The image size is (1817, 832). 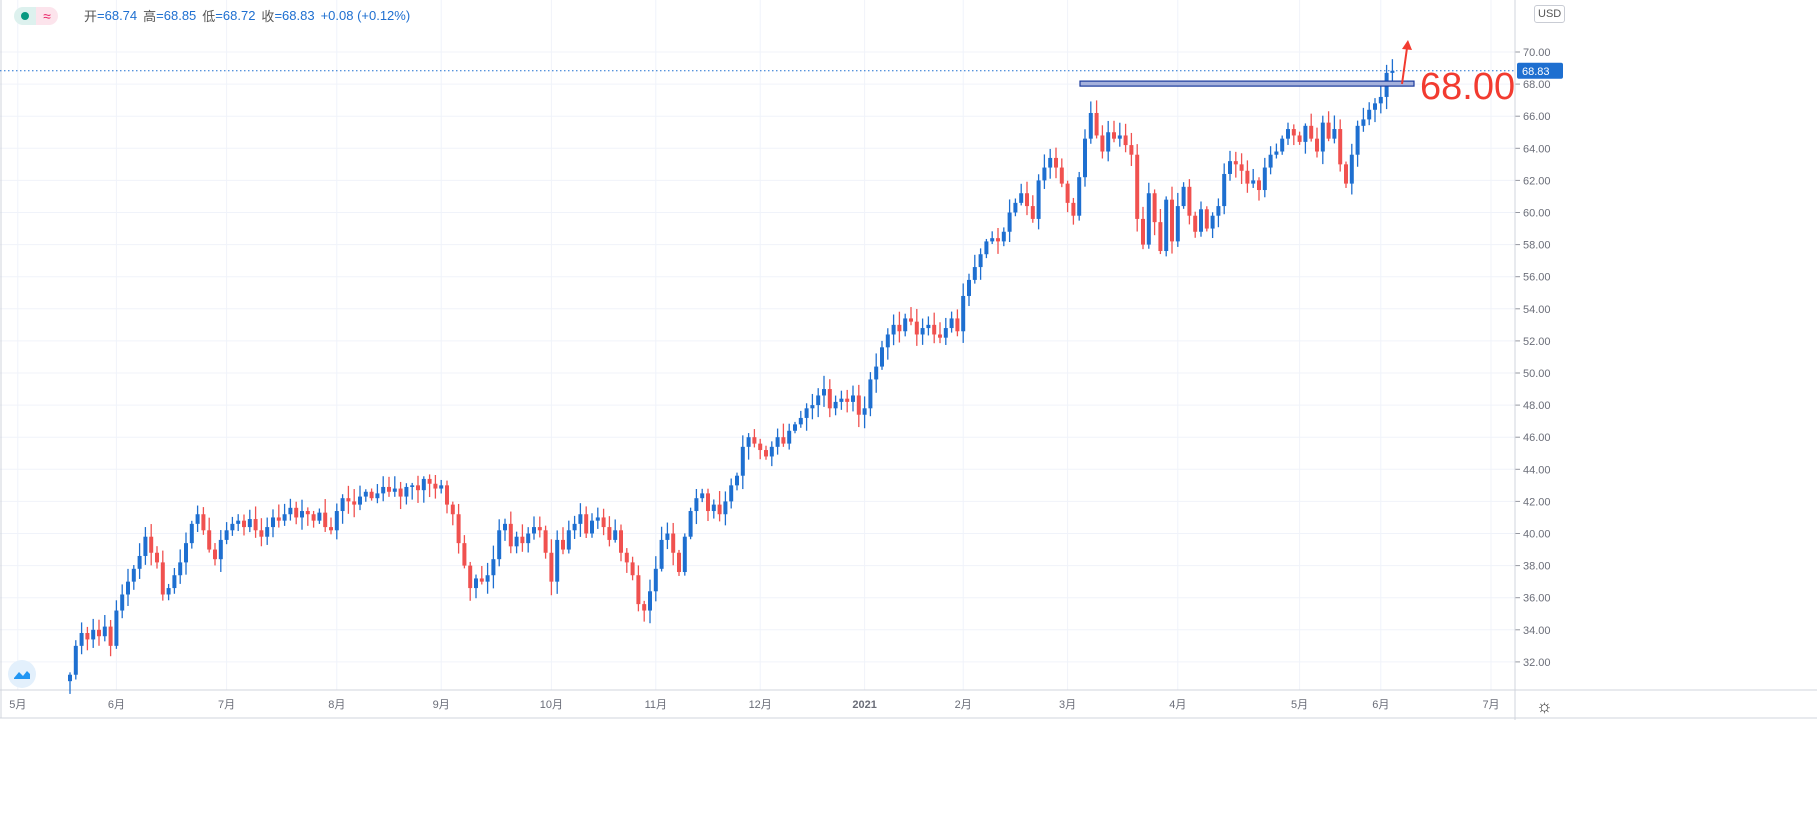 What do you see at coordinates (1550, 14) in the screenshot?
I see `currency-button: USD` at bounding box center [1550, 14].